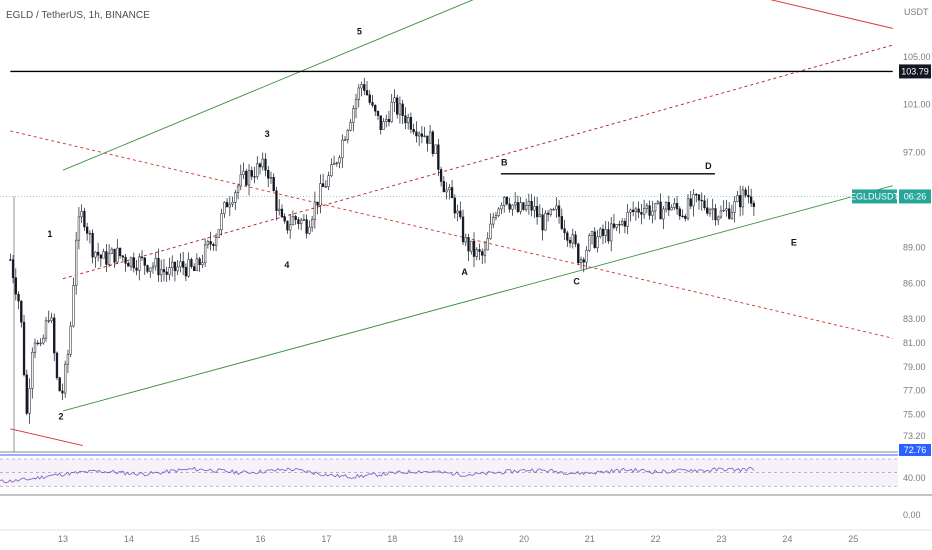  Describe the element at coordinates (914, 248) in the screenshot. I see `y-tick-label: 89.00` at that location.